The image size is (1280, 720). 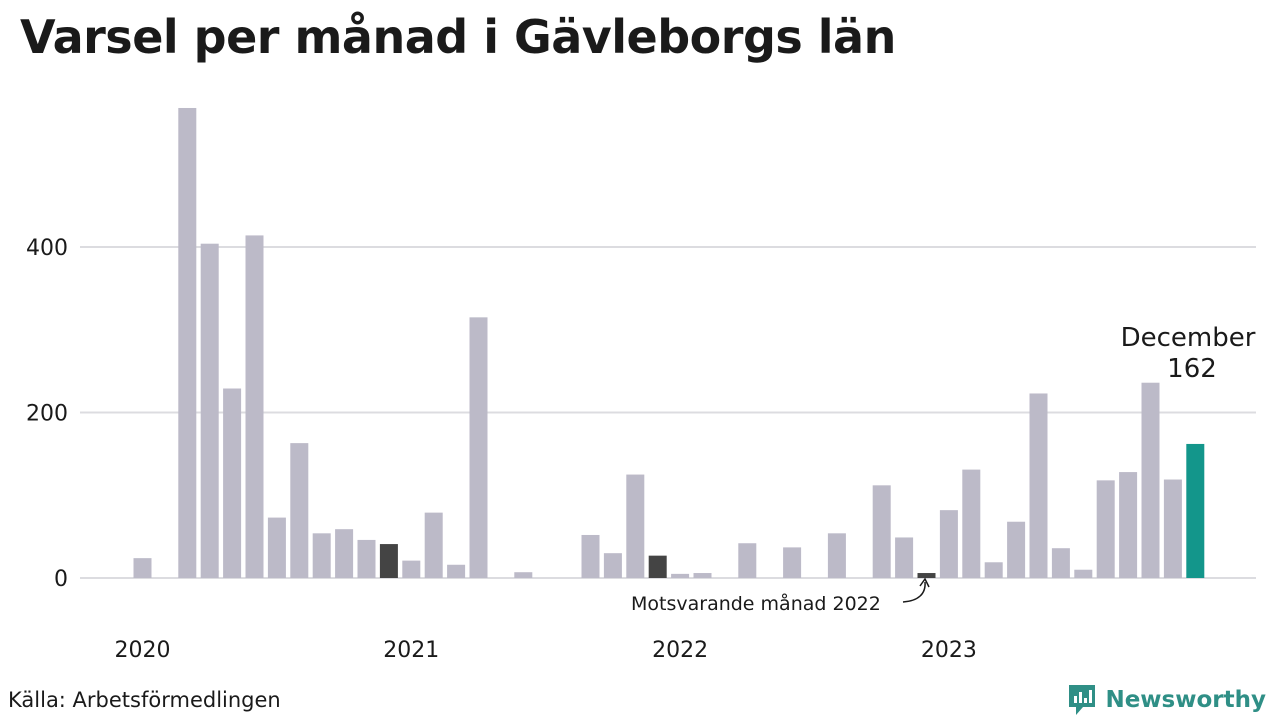 What do you see at coordinates (914, 592) in the screenshot?
I see `annotation-arrow` at bounding box center [914, 592].